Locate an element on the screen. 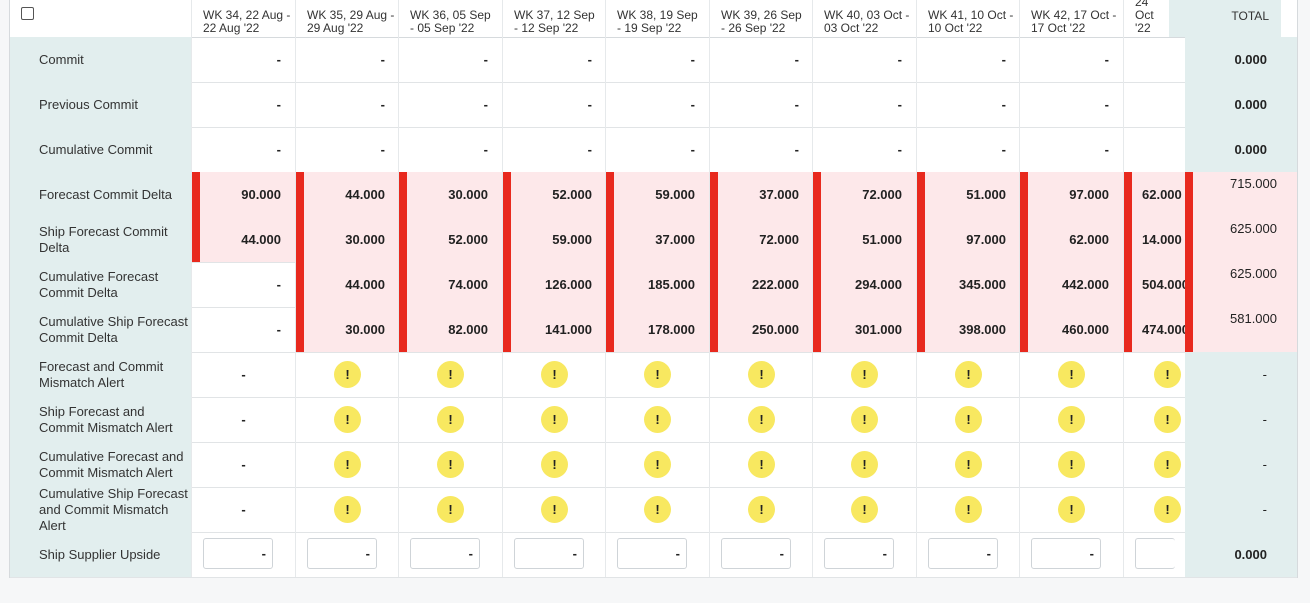 This screenshot has width=1310, height=603. week-column-header: WK 42, 17 Oct - 17 Oct '22 is located at coordinates (1071, 18).